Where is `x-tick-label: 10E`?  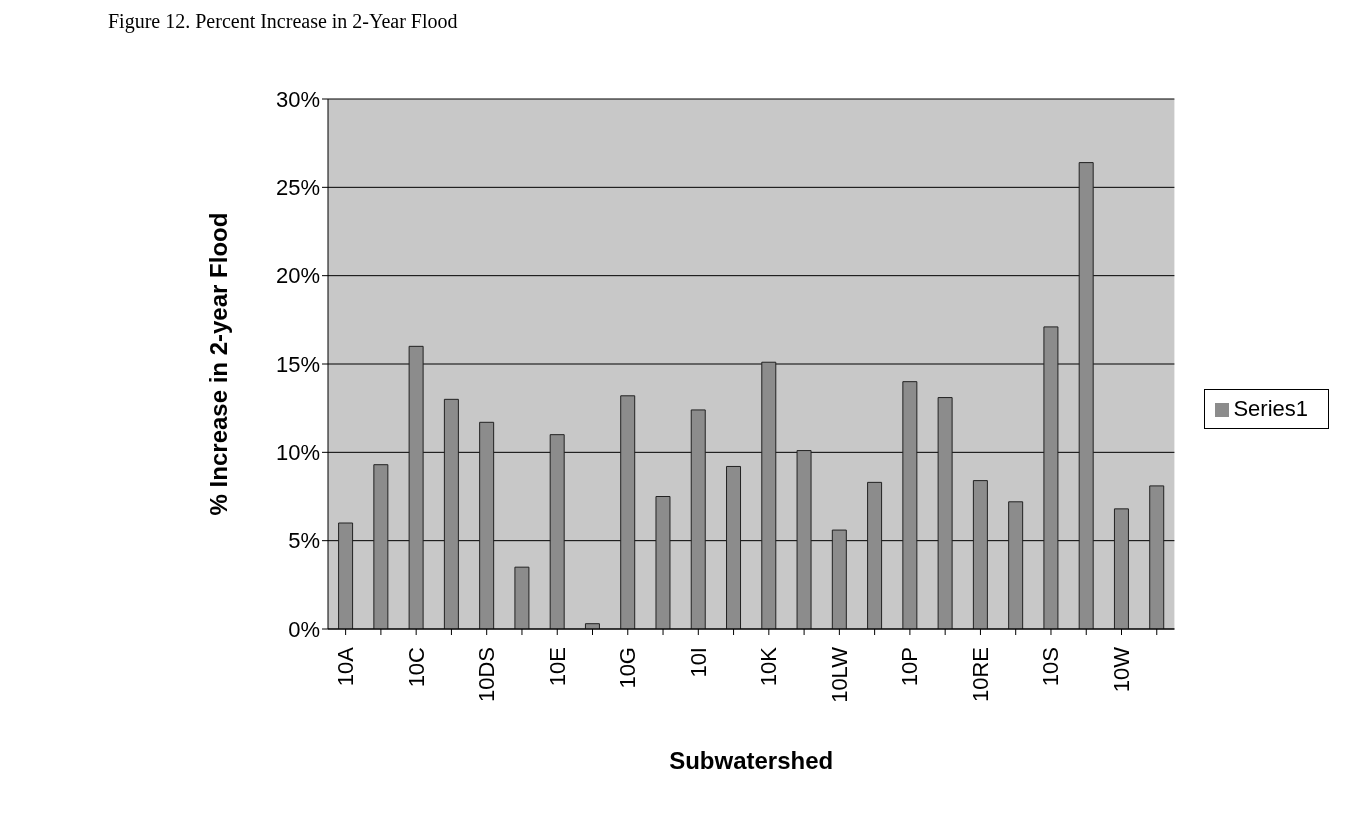
x-tick-label: 10E is located at coordinates (557, 667).